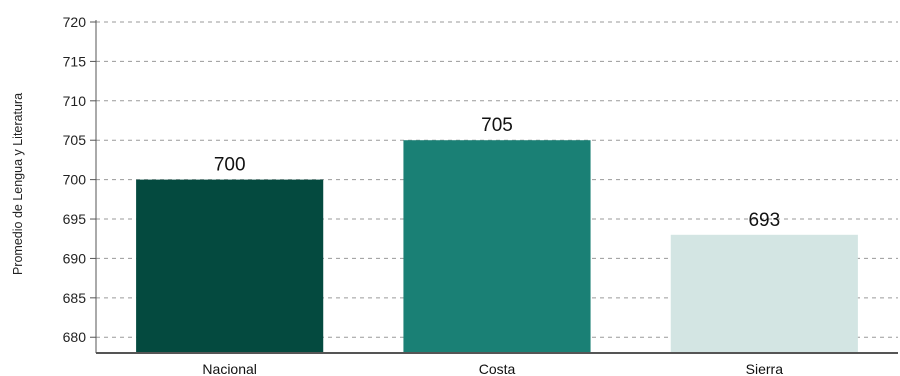 This screenshot has height=376, width=900. What do you see at coordinates (764, 293) in the screenshot?
I see `bar-sierra` at bounding box center [764, 293].